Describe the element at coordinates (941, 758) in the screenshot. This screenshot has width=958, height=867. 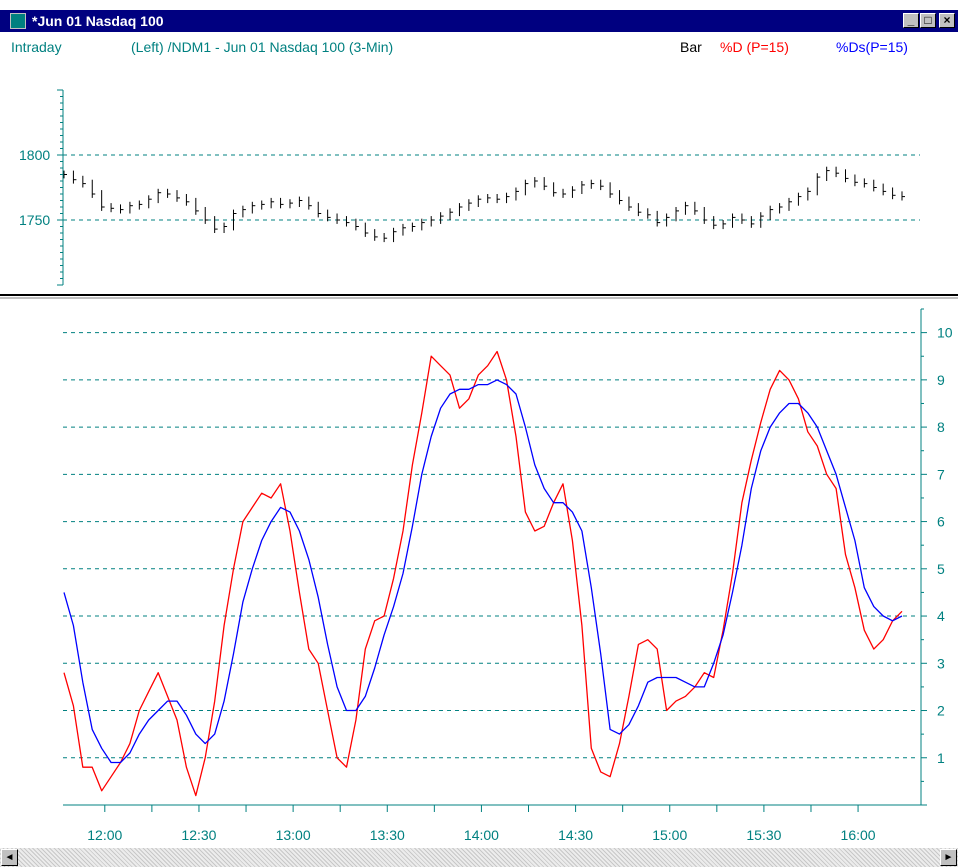
I see `osc-y-tick-label: 1` at that location.